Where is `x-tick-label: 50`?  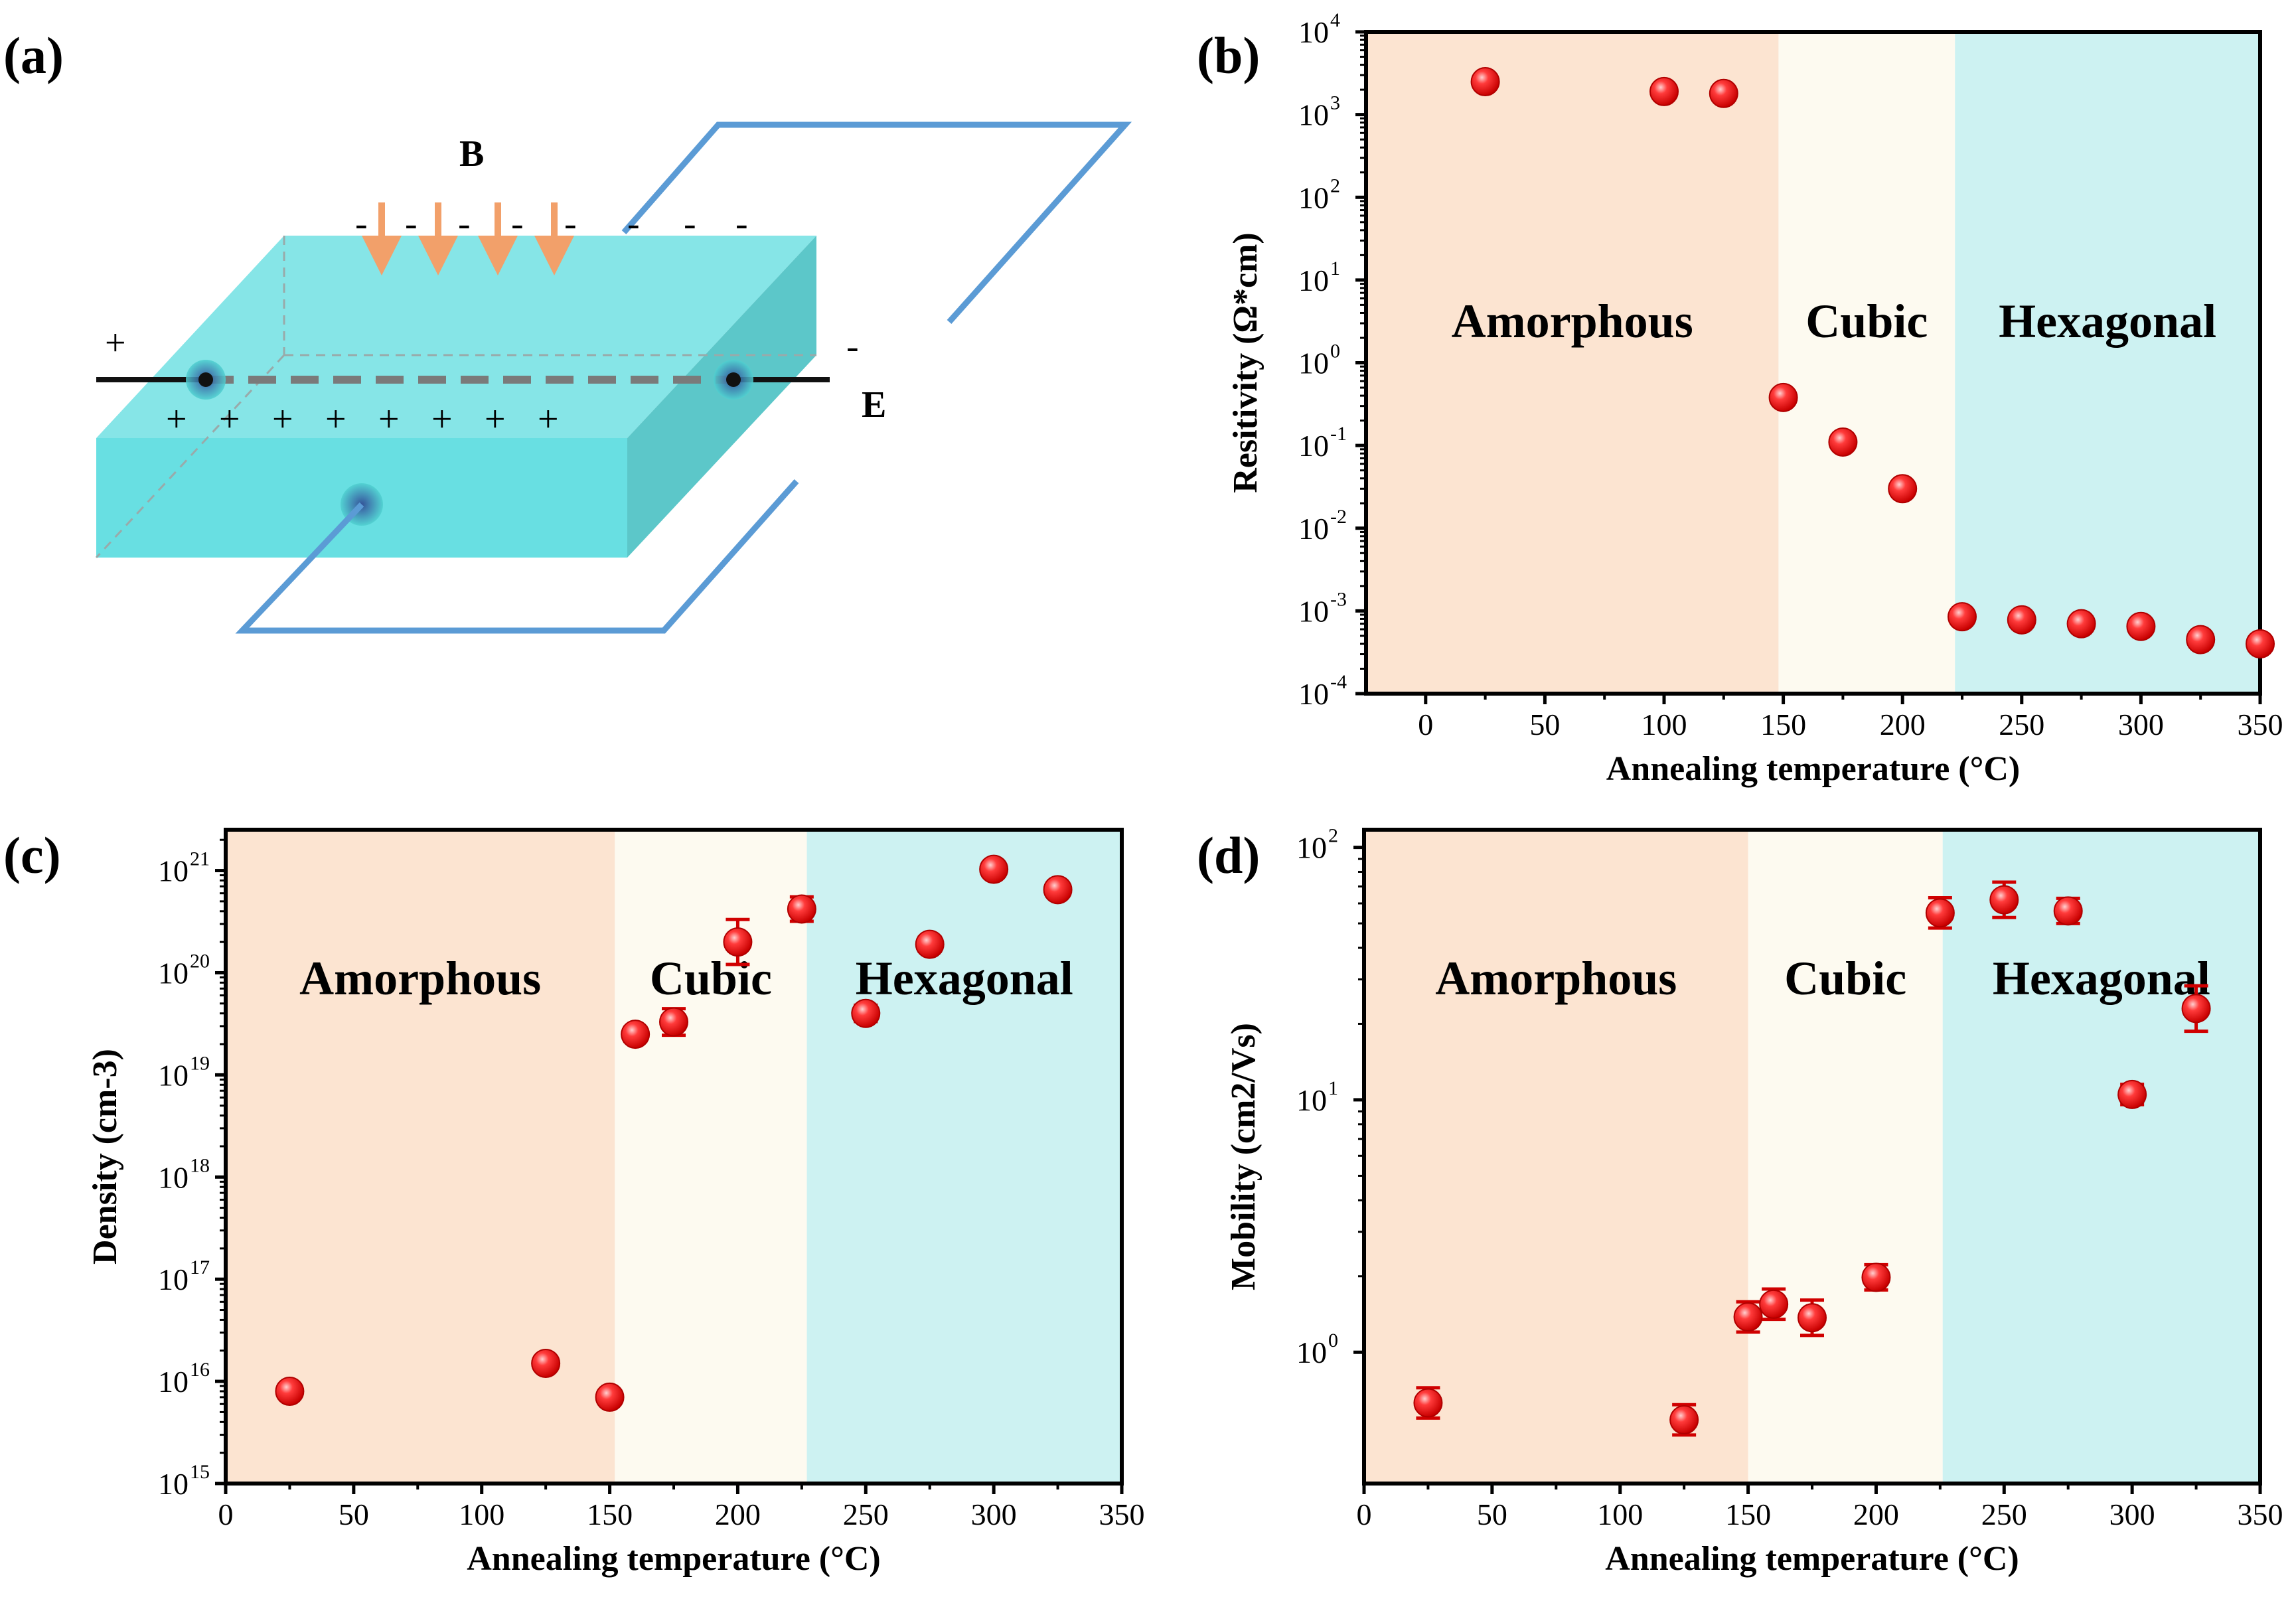 x-tick-label: 50 is located at coordinates (354, 1514).